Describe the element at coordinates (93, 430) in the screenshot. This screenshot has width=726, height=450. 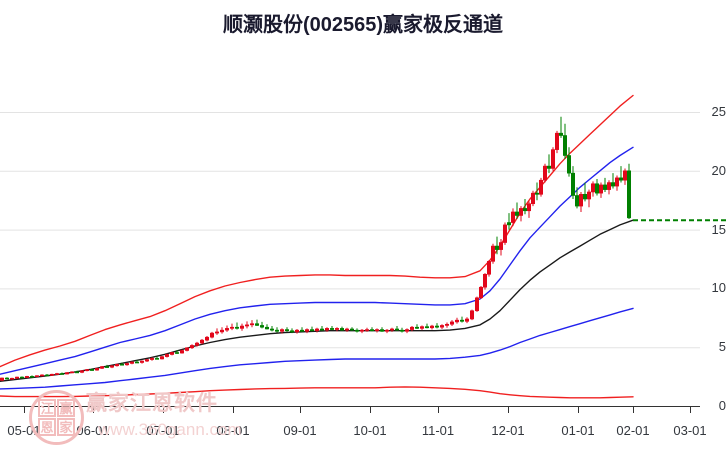
I see `x-tick-label: 06-01` at that location.